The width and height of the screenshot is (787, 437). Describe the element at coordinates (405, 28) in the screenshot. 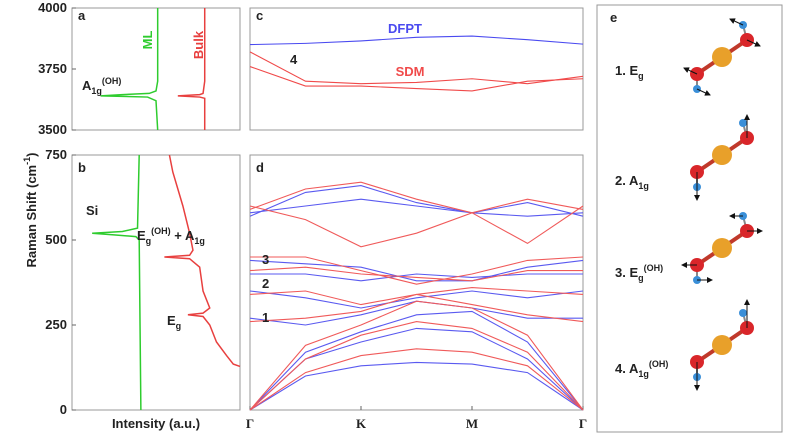

I see `series-label: DFPT` at that location.